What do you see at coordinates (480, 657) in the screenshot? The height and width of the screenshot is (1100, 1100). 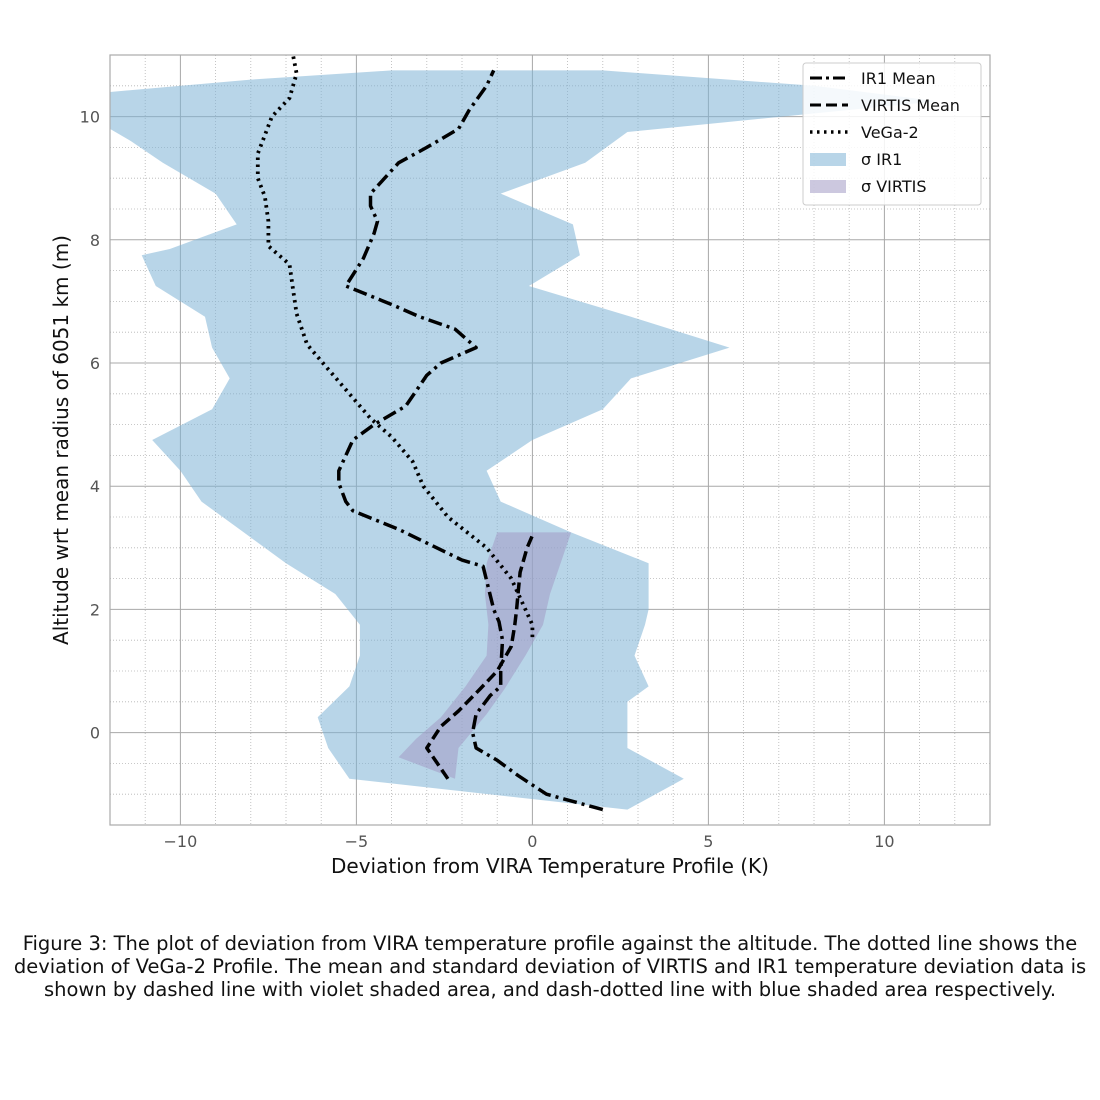 I see `series-virtis-mean` at bounding box center [480, 657].